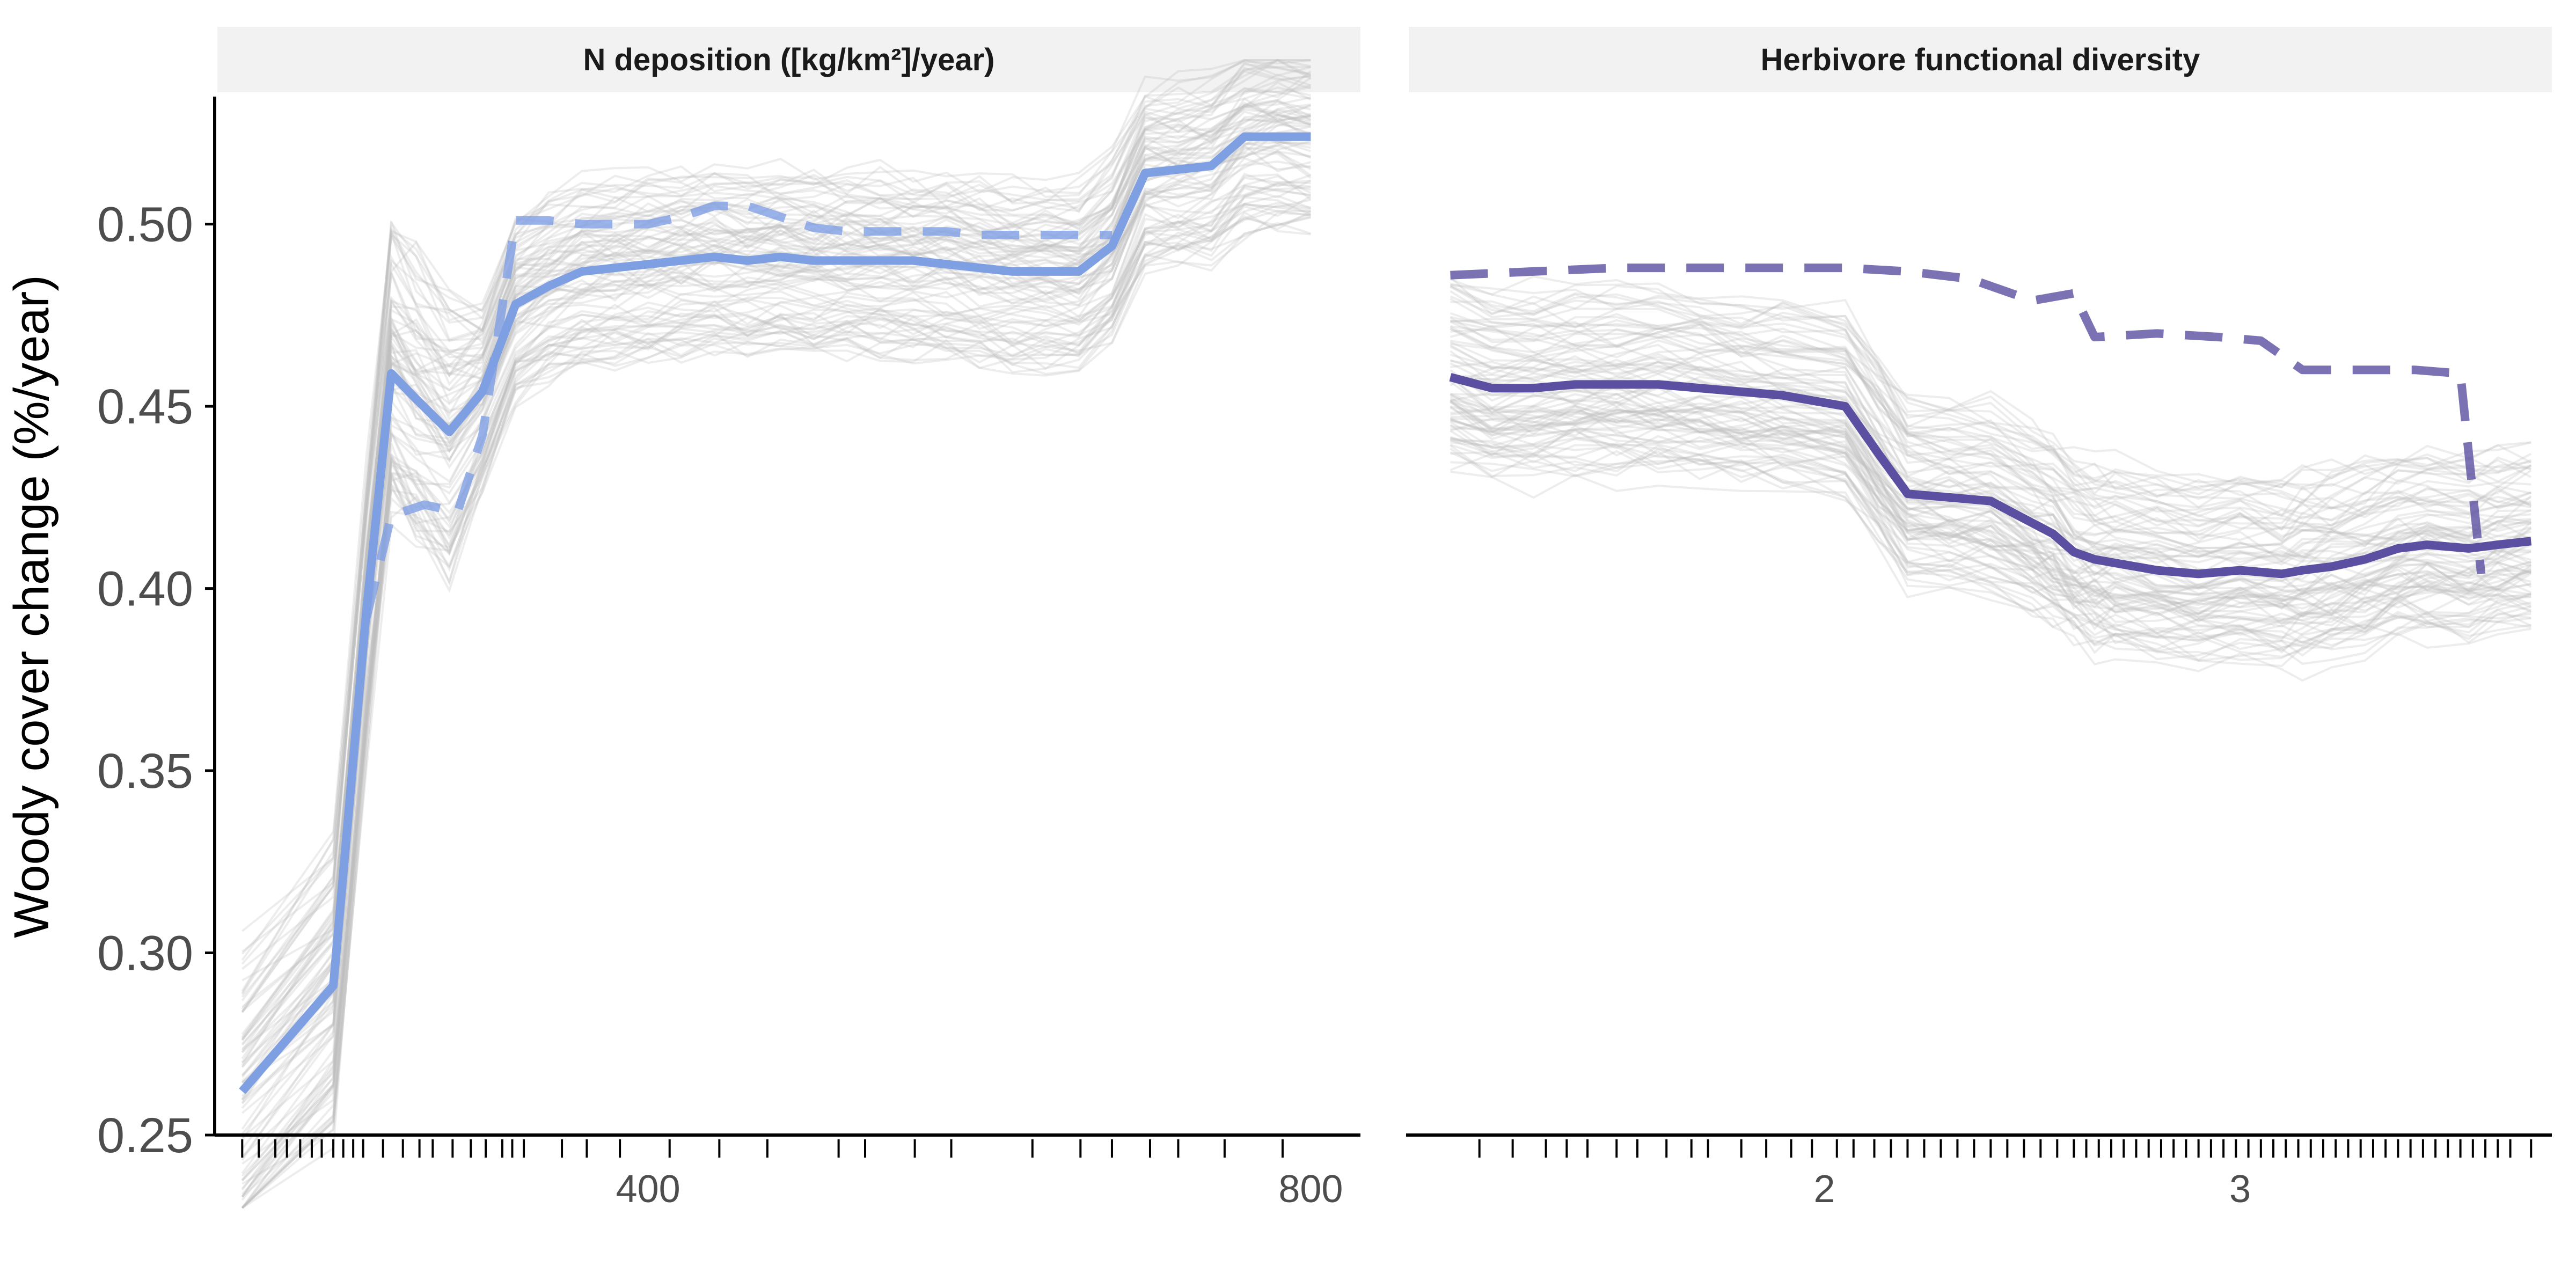 The width and height of the screenshot is (2576, 1288). What do you see at coordinates (145, 406) in the screenshot?
I see `y-tick-label: 0.45` at bounding box center [145, 406].